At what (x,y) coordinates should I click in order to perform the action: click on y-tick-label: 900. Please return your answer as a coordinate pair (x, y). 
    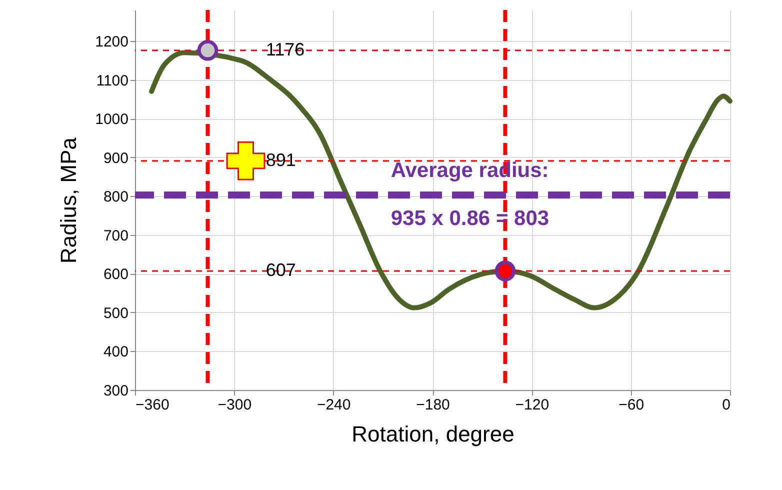
    Looking at the image, I should click on (115, 158).